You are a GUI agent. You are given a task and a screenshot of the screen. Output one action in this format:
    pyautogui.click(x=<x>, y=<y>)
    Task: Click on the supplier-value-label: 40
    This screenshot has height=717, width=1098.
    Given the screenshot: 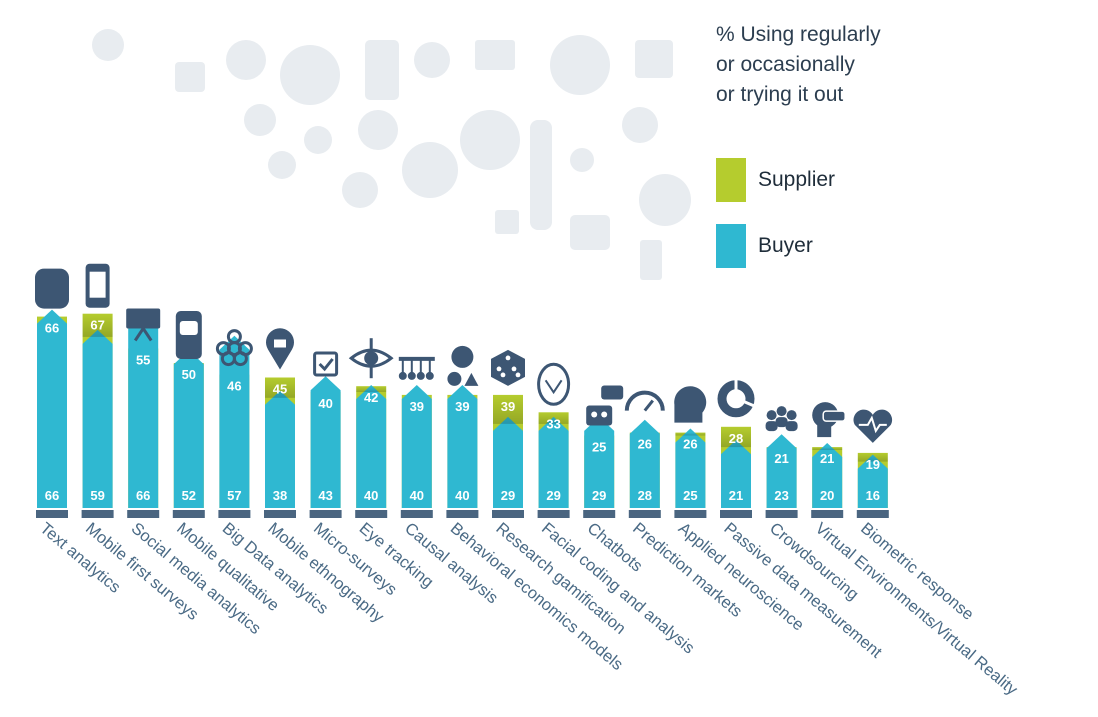 What is the action you would take?
    pyautogui.click(x=325, y=403)
    